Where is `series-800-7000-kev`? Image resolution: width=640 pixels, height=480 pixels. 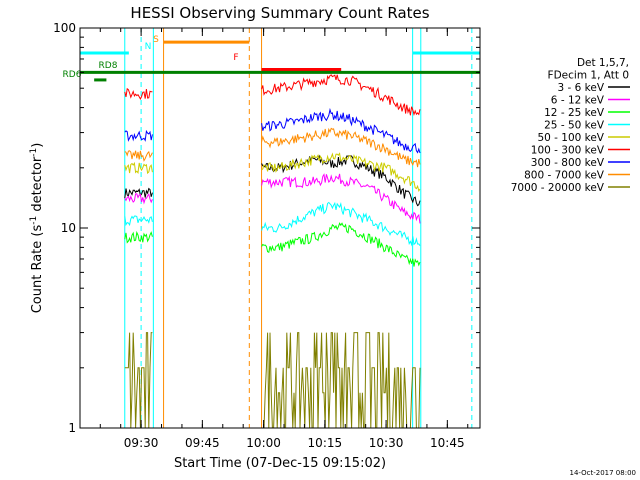 series-800-7000-kev is located at coordinates (272, 147).